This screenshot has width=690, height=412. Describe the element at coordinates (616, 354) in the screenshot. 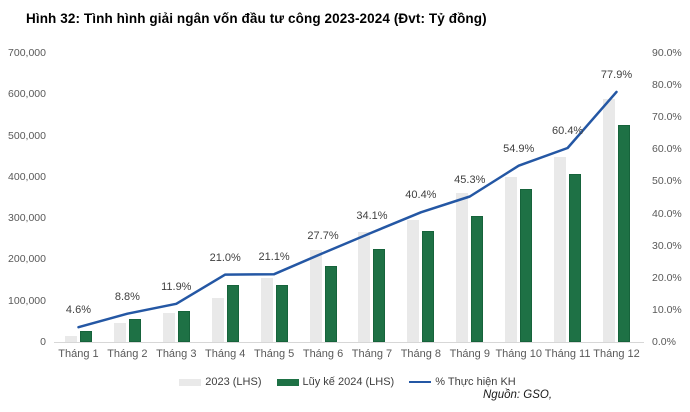

I see `x-axis-label: Tháng 12` at that location.